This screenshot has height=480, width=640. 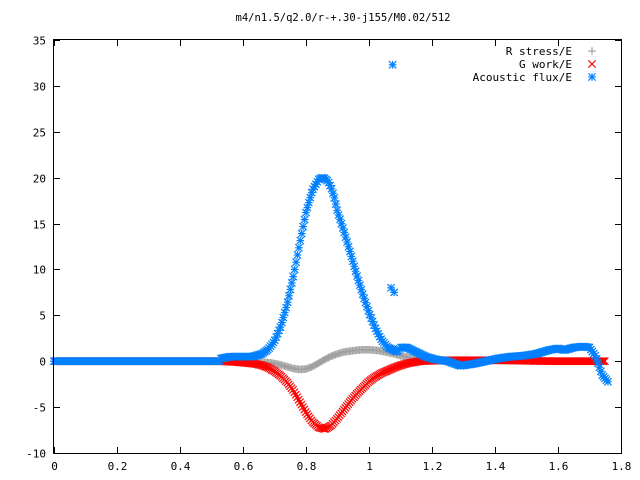 What do you see at coordinates (39, 225) in the screenshot?
I see `y-tick-label: 15` at bounding box center [39, 225].